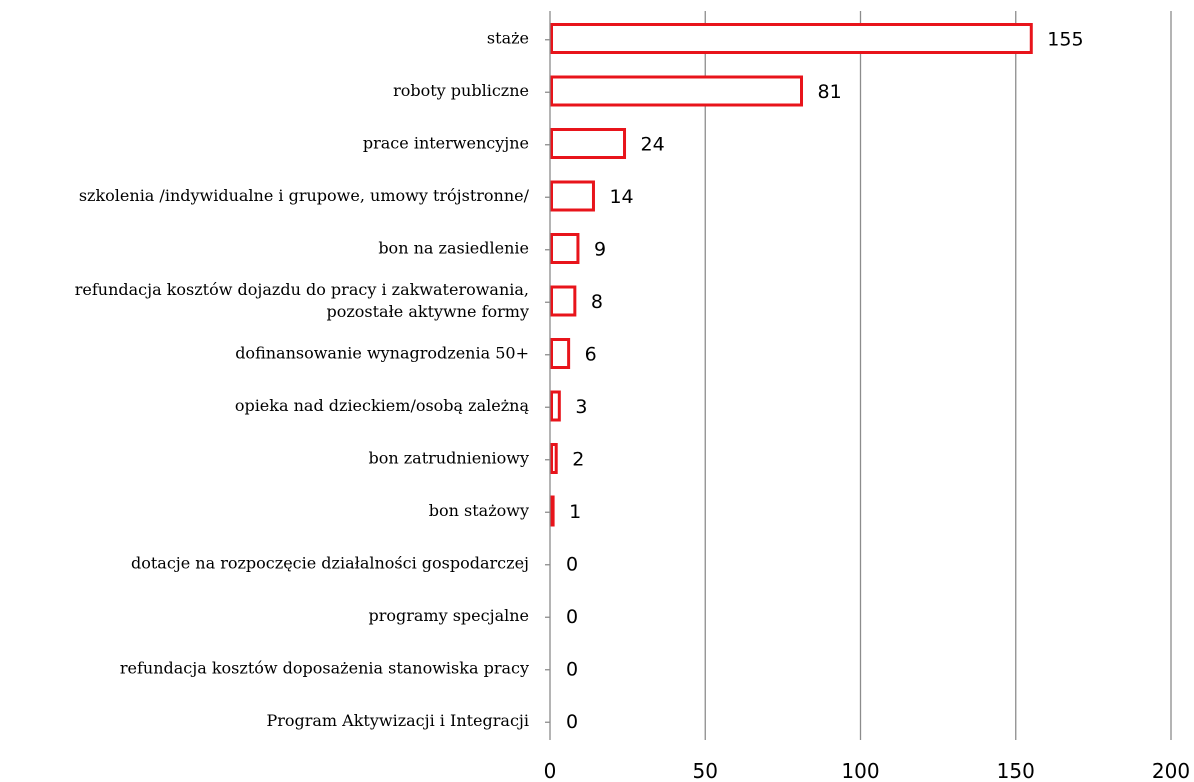 The width and height of the screenshot is (1194, 782). What do you see at coordinates (830, 92) in the screenshot?
I see `value-label: 81` at bounding box center [830, 92].